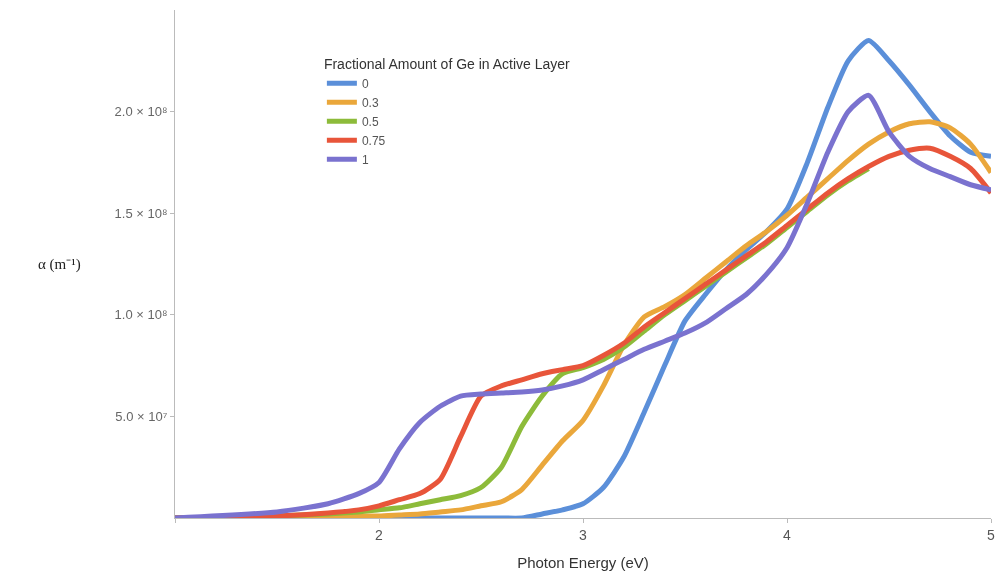  Describe the element at coordinates (370, 103) in the screenshot. I see `legend-label: 0.3` at that location.